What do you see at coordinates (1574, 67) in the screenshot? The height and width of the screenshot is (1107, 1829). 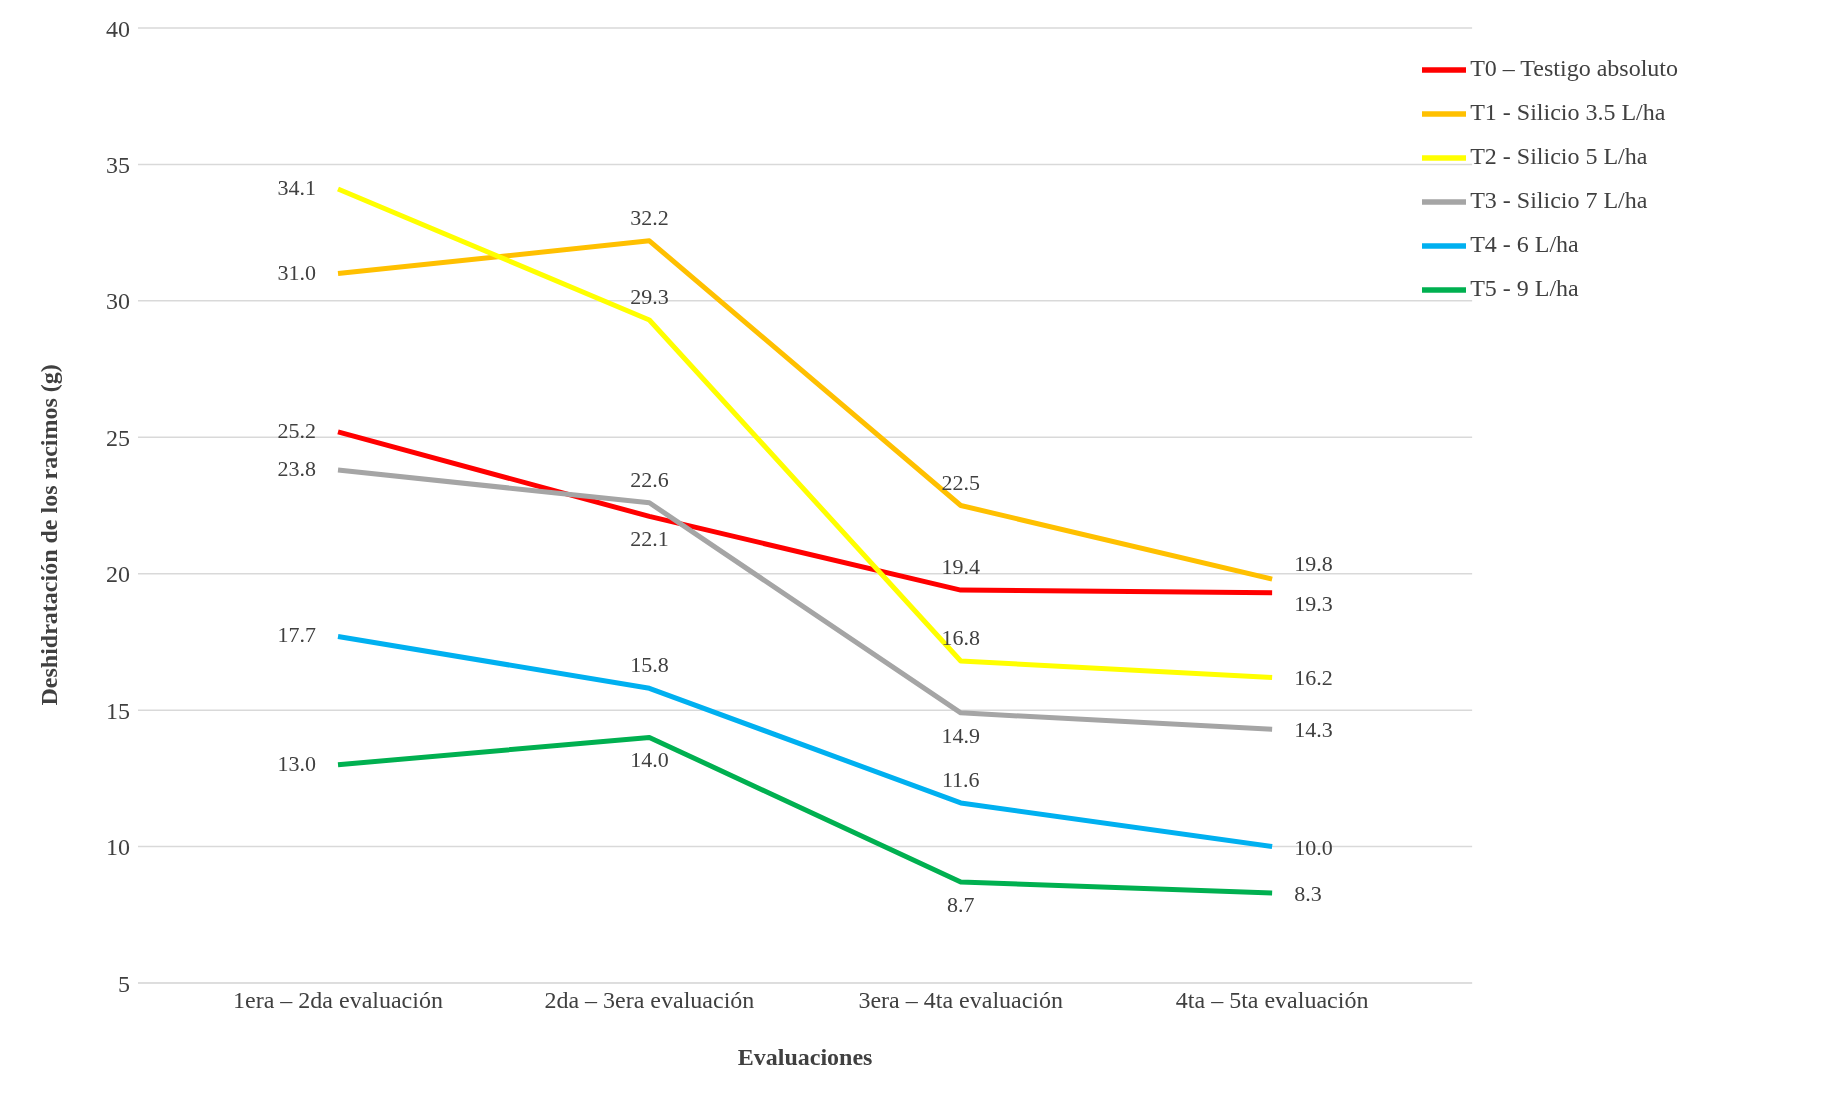 I see `legend-label: T0 – Testigo absoluto` at bounding box center [1574, 67].